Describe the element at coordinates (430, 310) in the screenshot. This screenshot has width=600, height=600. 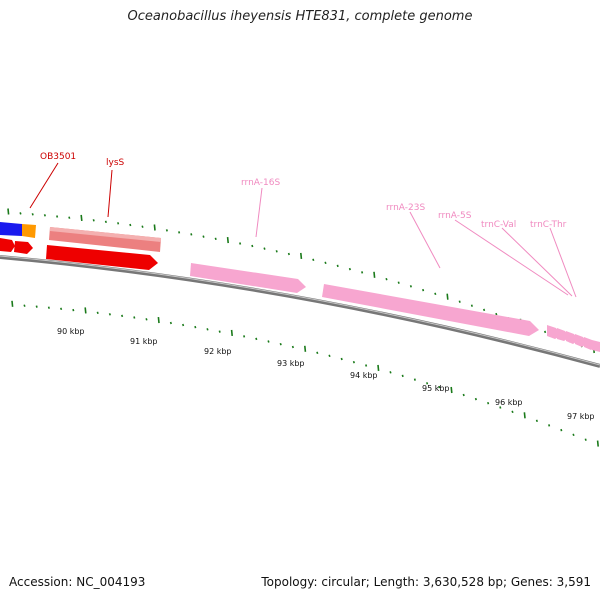
I see `feature-rrnA-23S` at that location.